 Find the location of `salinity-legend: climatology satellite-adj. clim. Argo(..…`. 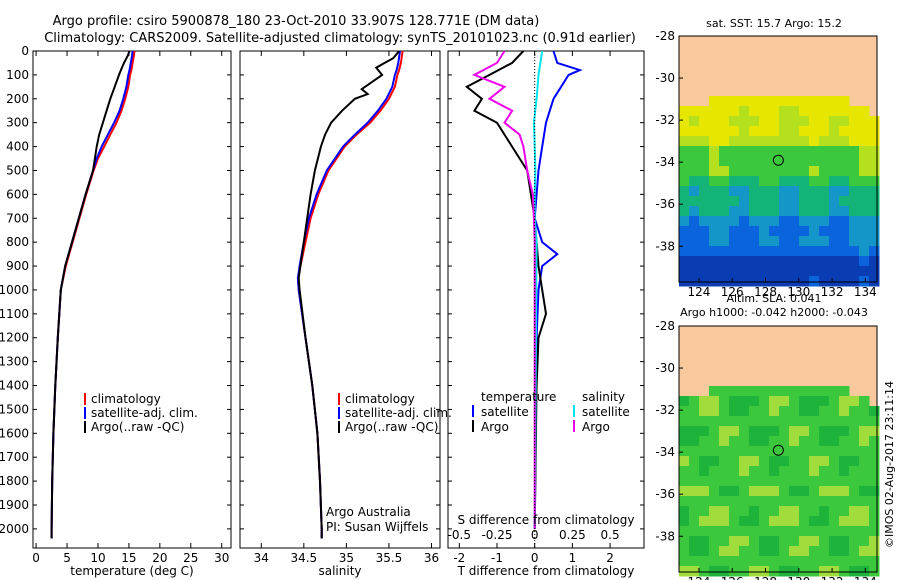

salinity-legend: climatology satellite-adj. clim. Argo(..… is located at coordinates (395, 413).